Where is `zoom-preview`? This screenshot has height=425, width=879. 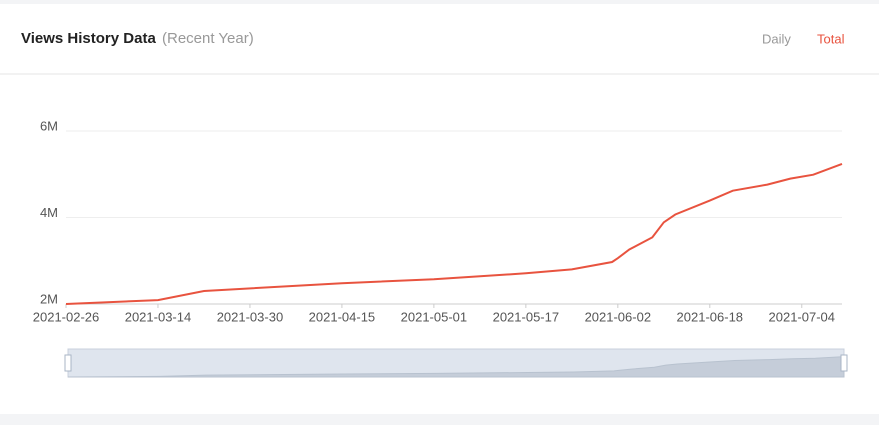
zoom-preview is located at coordinates (456, 367).